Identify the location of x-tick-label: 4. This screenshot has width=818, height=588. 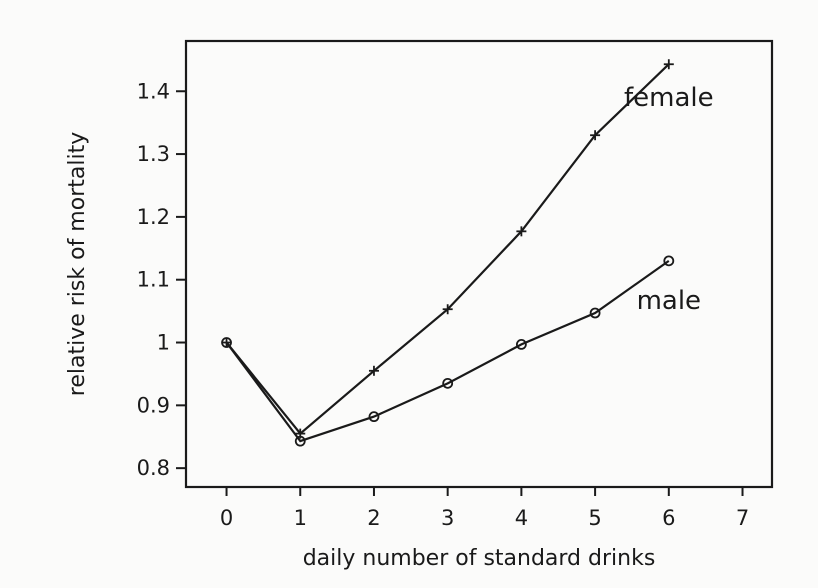
(521, 518).